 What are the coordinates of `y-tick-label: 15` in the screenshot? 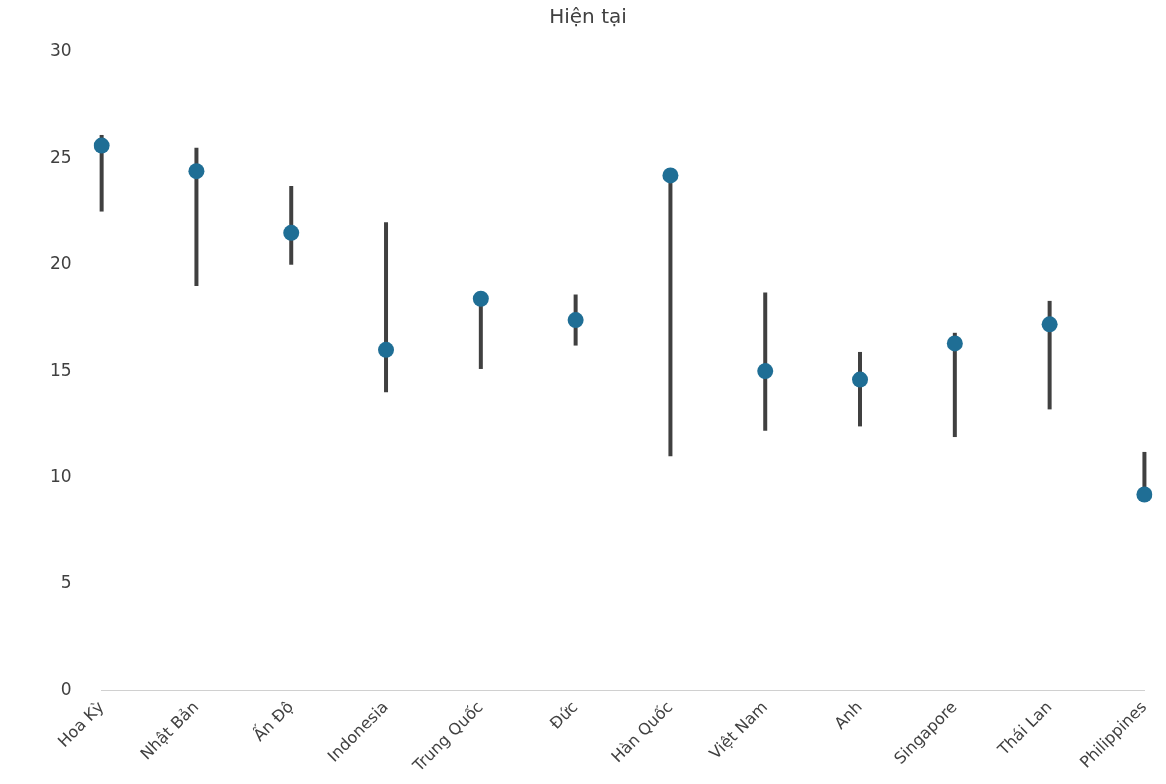 It's located at (60, 369).